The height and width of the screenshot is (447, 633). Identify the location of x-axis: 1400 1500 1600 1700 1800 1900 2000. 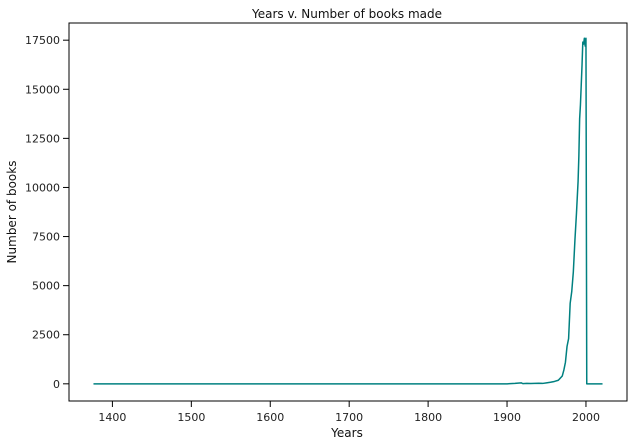
(349, 412).